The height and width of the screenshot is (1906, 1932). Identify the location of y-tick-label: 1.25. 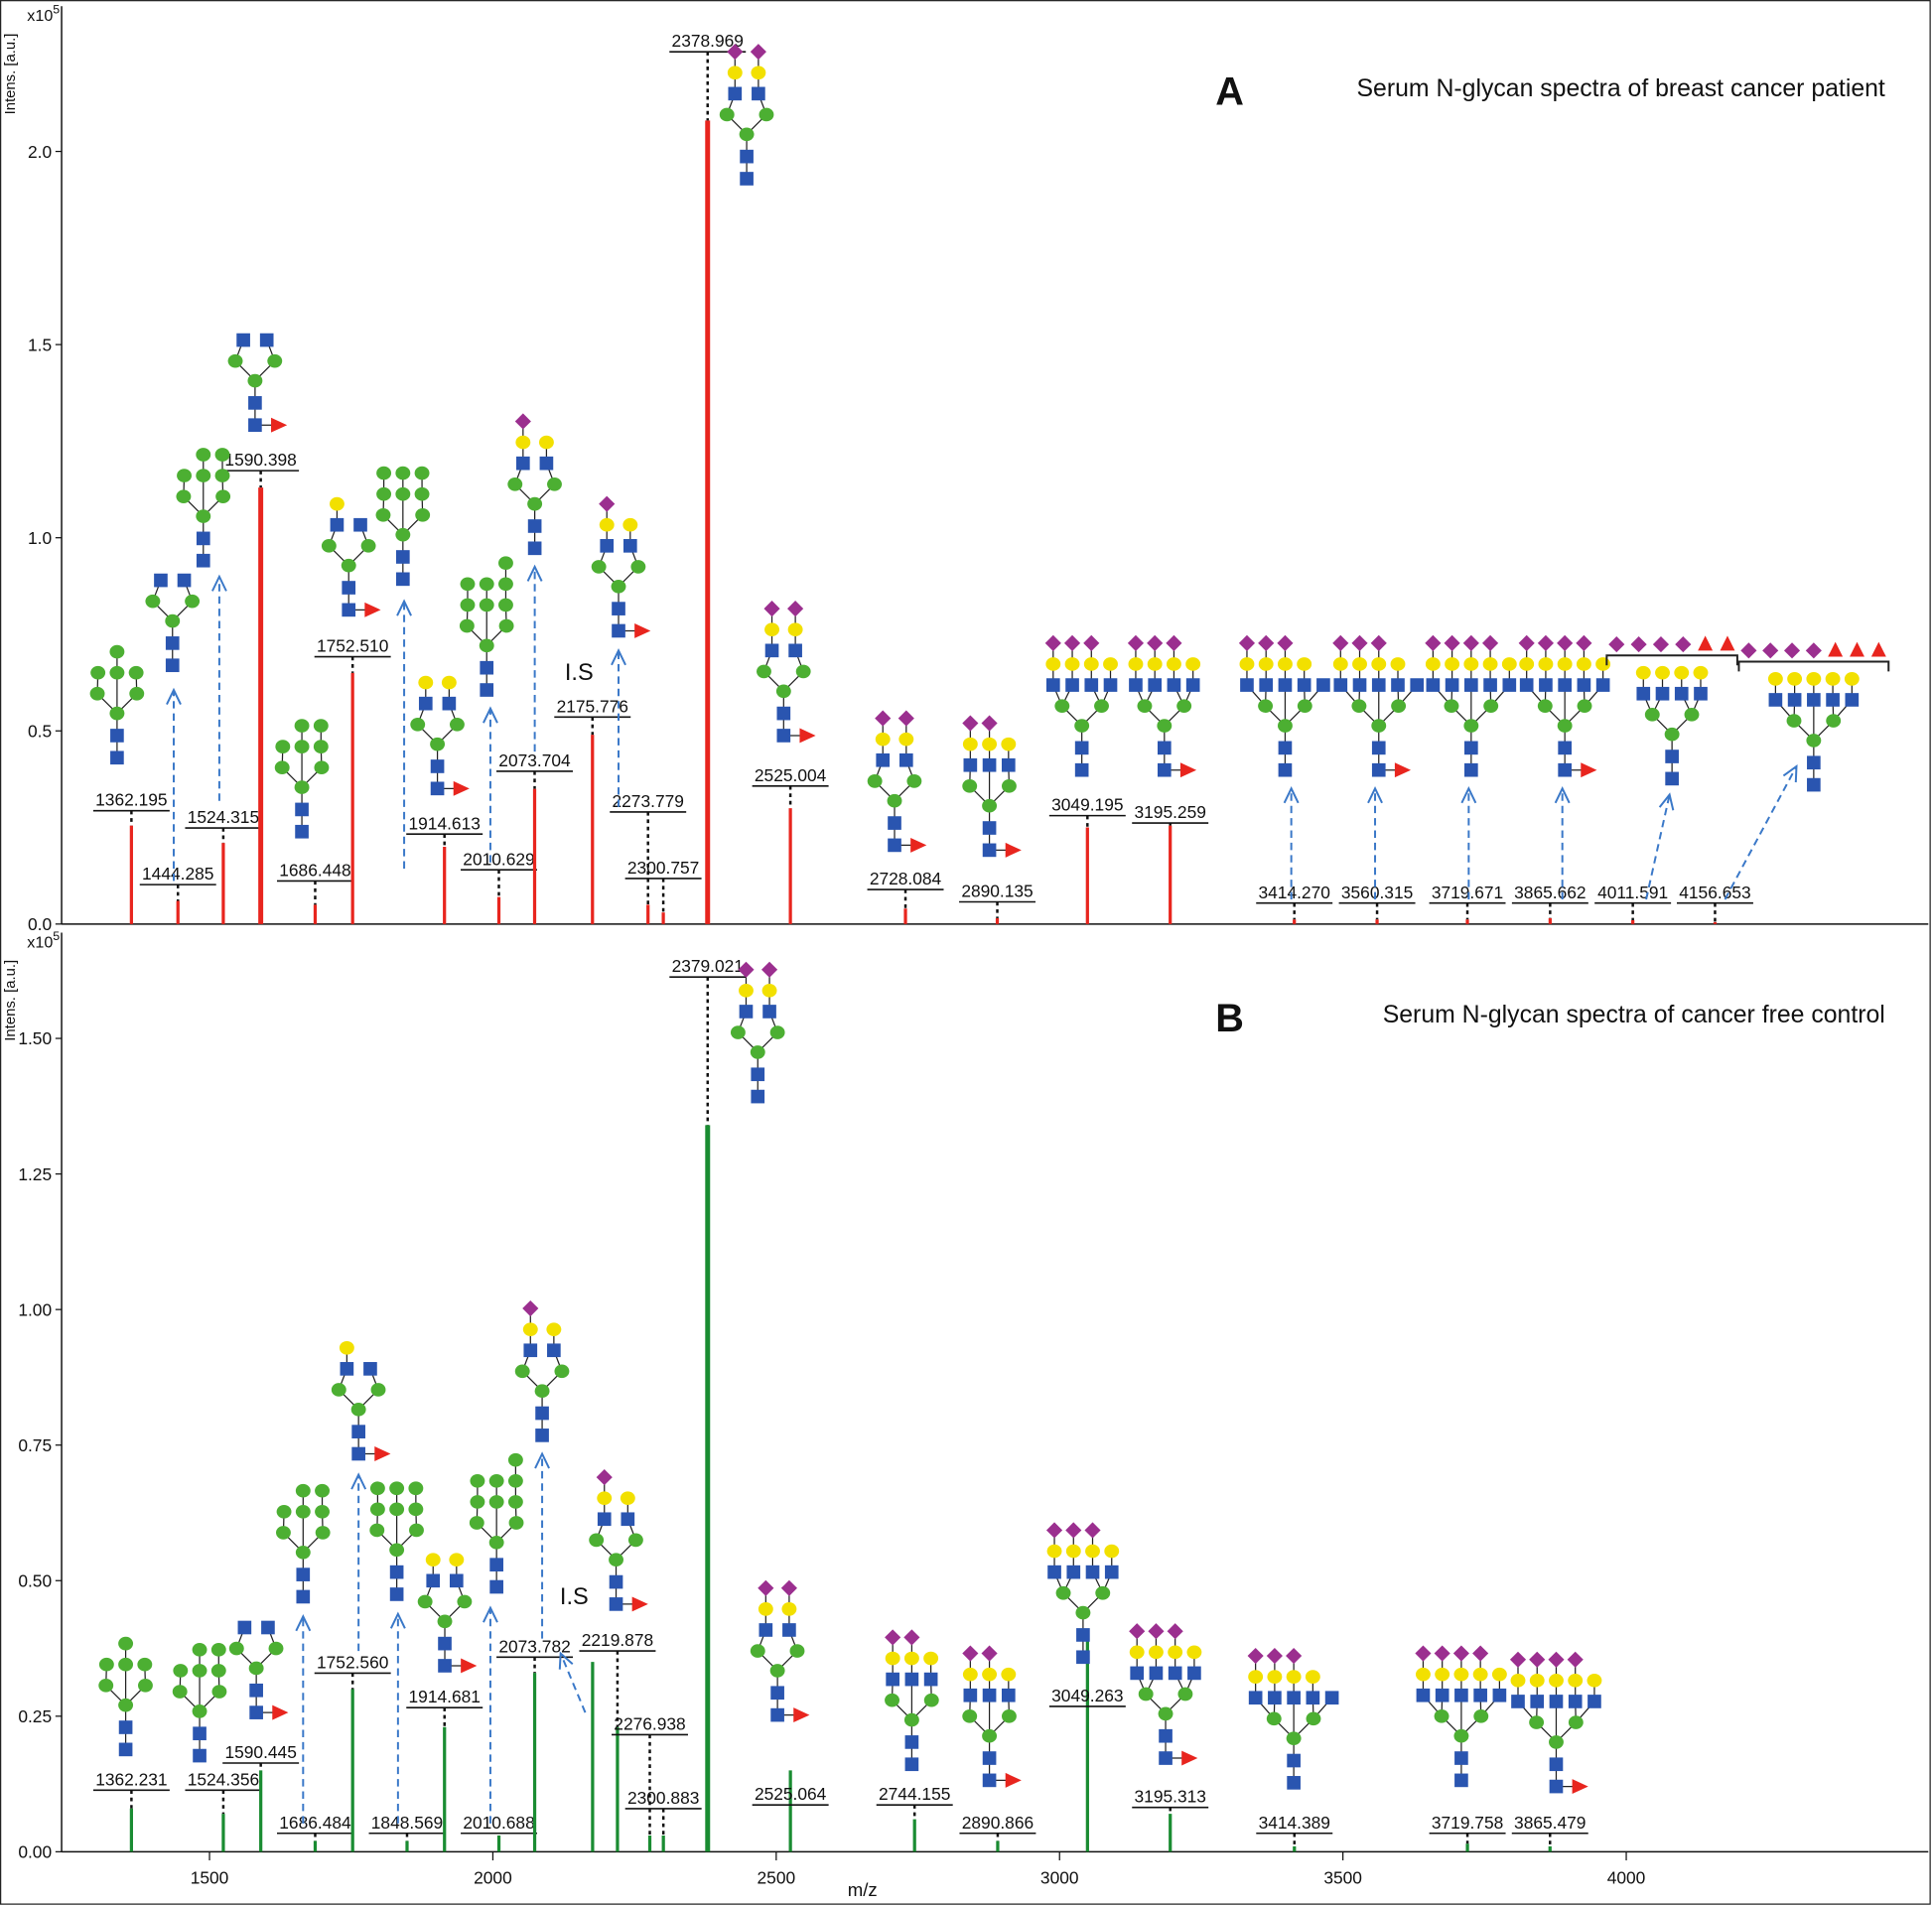
(35, 1174).